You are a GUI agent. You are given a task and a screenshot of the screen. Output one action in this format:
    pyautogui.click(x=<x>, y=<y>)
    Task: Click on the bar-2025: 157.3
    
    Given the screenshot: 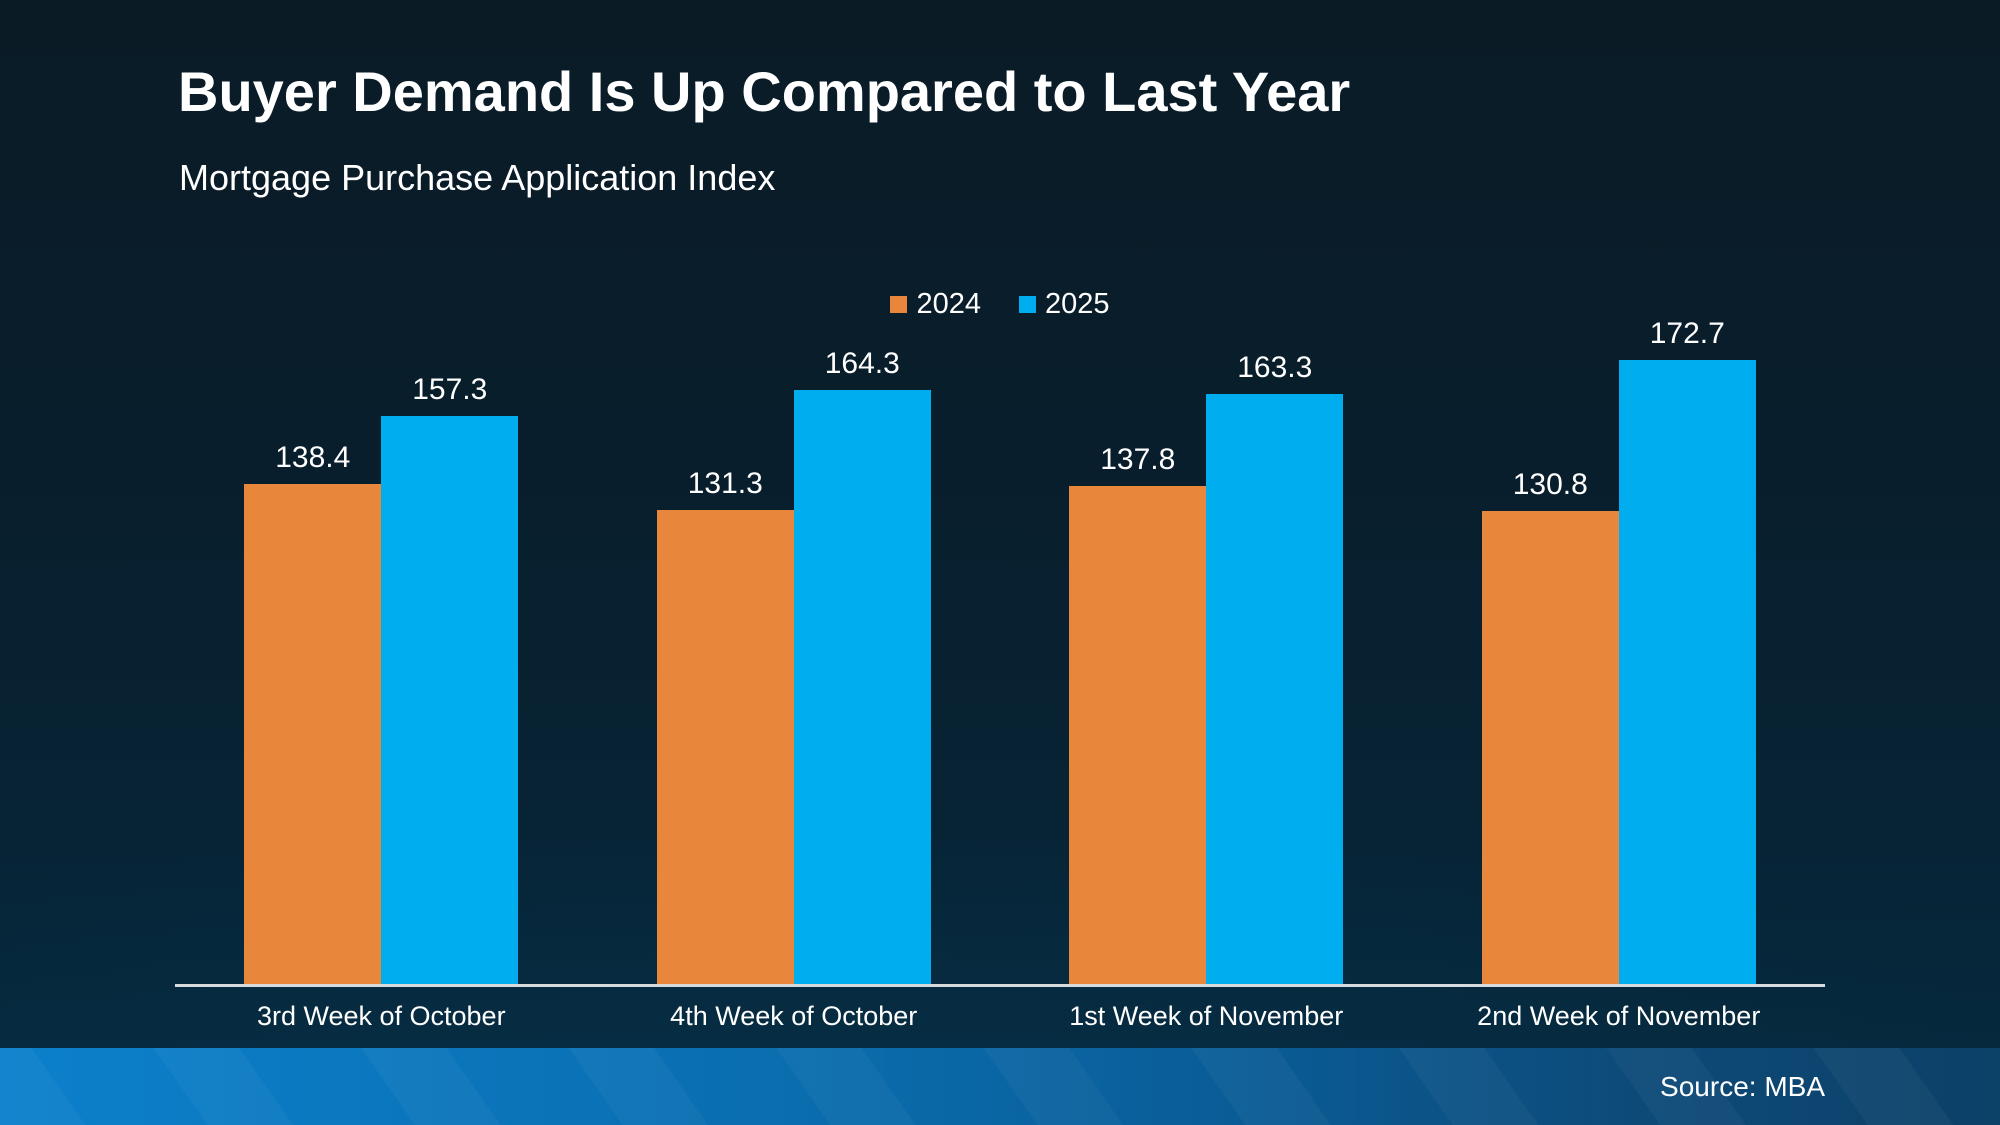 What is the action you would take?
    pyautogui.click(x=450, y=678)
    